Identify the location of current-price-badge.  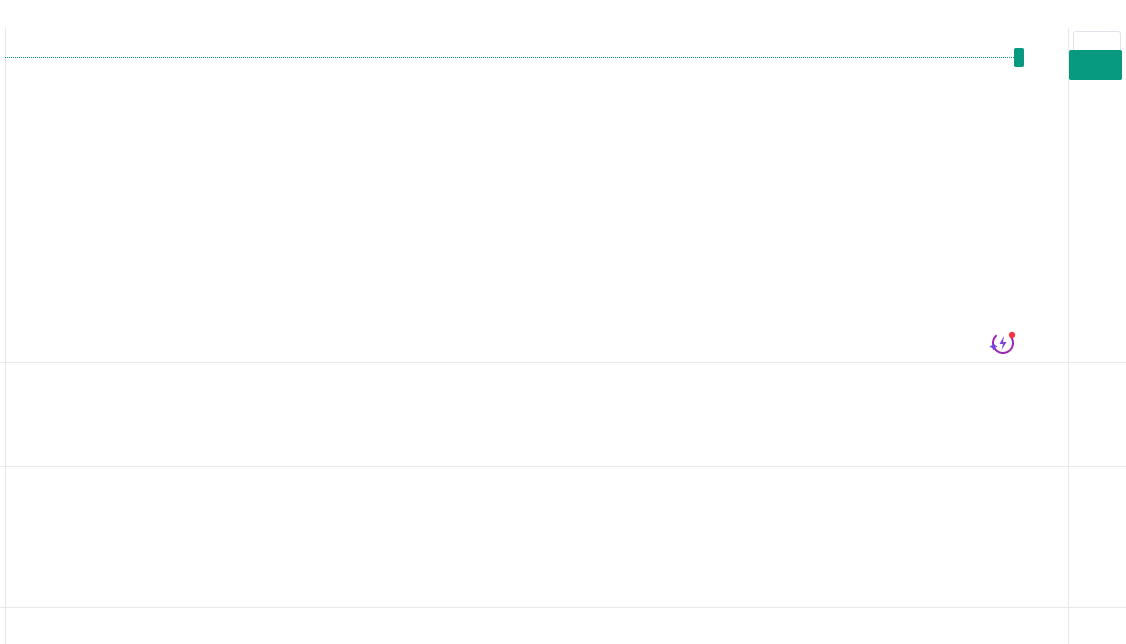
(1095, 65).